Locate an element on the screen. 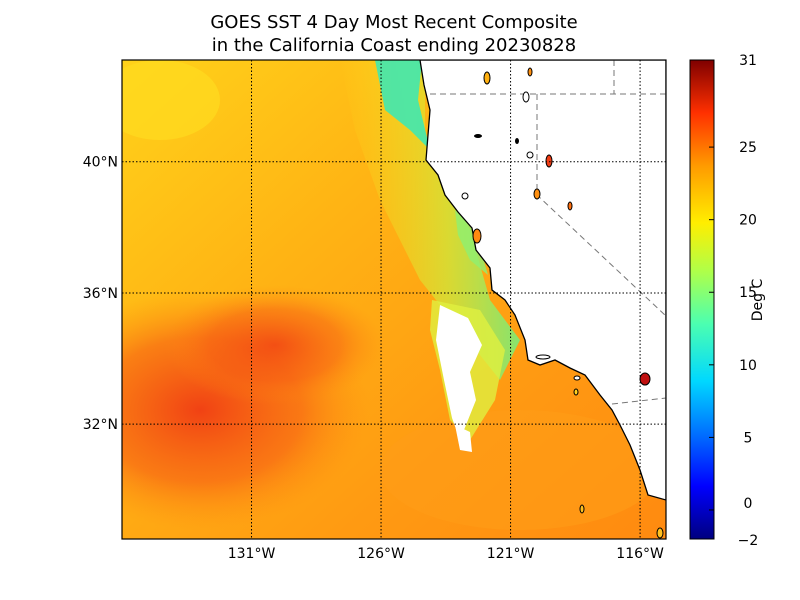 The width and height of the screenshot is (800, 600). latitude-tick-label: 36°N is located at coordinates (100, 294).